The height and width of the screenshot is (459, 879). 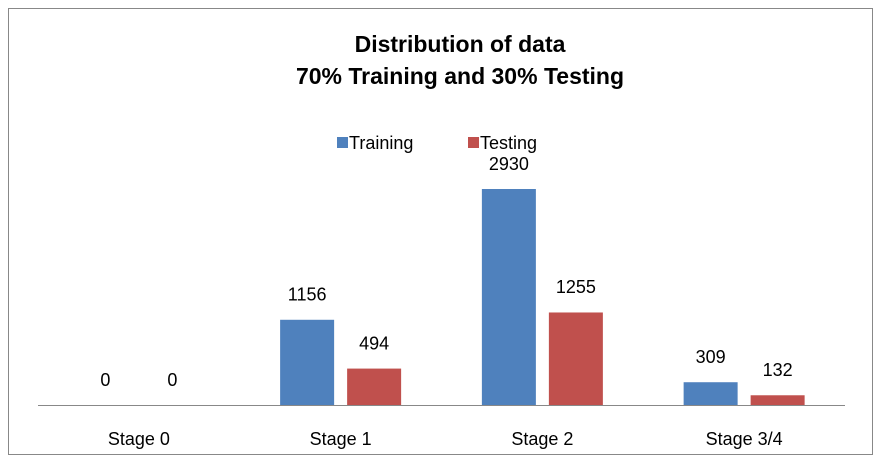 I want to click on x-tick-label: Stage 1, so click(x=341, y=439).